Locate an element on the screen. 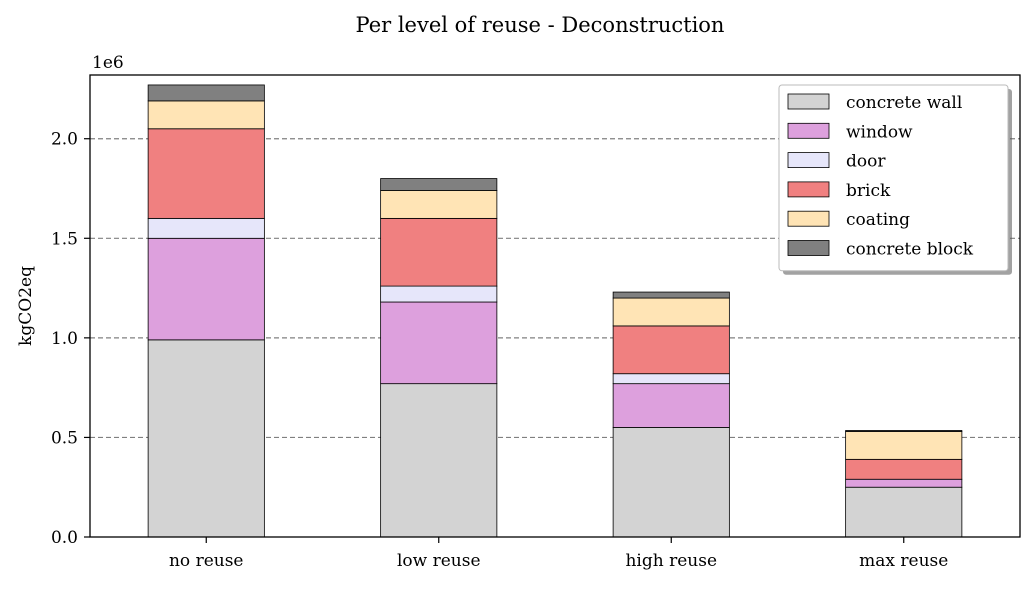 This screenshot has height=589, width=1035. y-tick-label: 2.0 is located at coordinates (64, 140).